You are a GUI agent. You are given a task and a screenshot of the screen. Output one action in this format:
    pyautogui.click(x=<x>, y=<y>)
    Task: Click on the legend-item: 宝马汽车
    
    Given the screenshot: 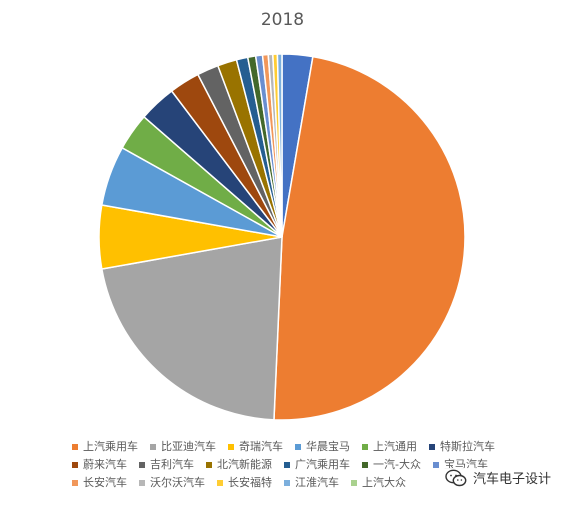 What is the action you would take?
    pyautogui.click(x=460, y=465)
    